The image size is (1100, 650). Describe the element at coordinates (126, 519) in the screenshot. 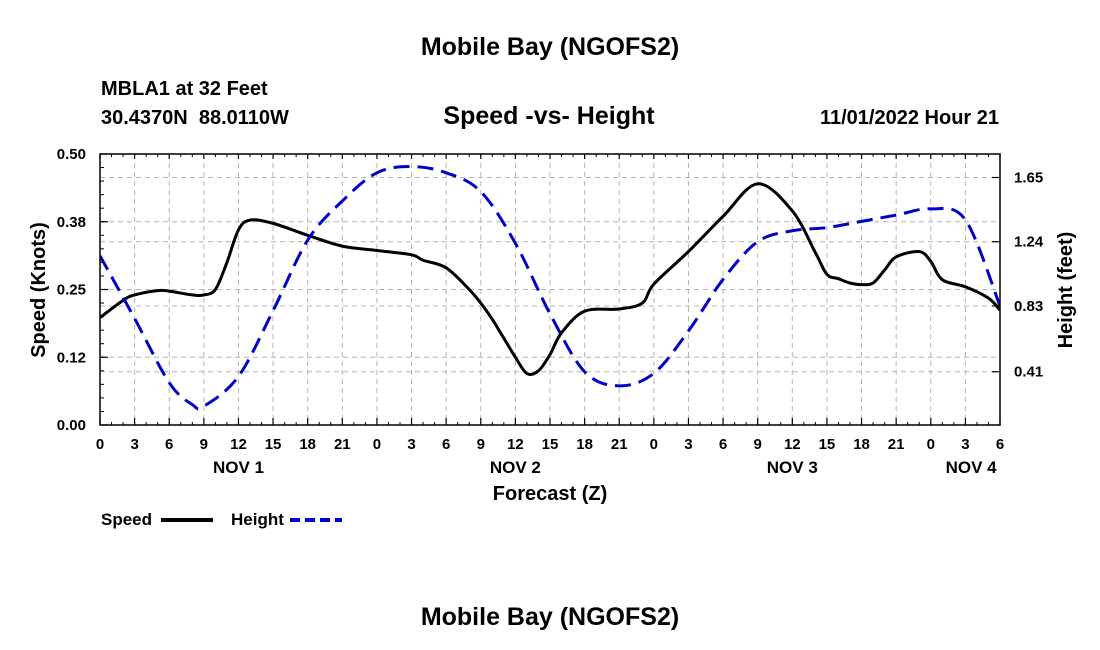

I see `legend-label-speed: Speed` at that location.